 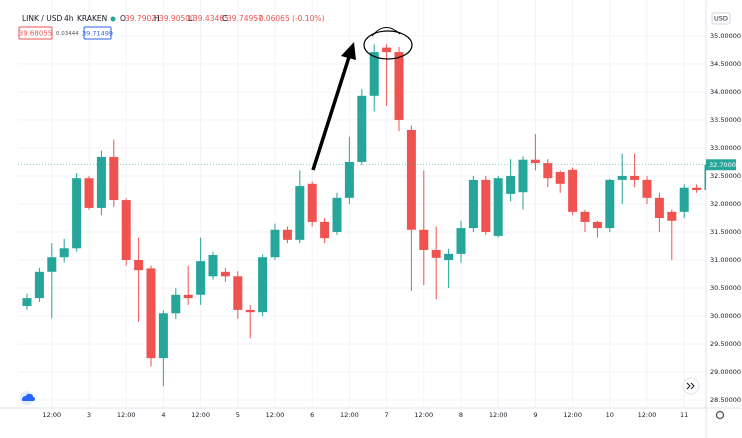 I want to click on exchange: KRAKEN, so click(x=92, y=18).